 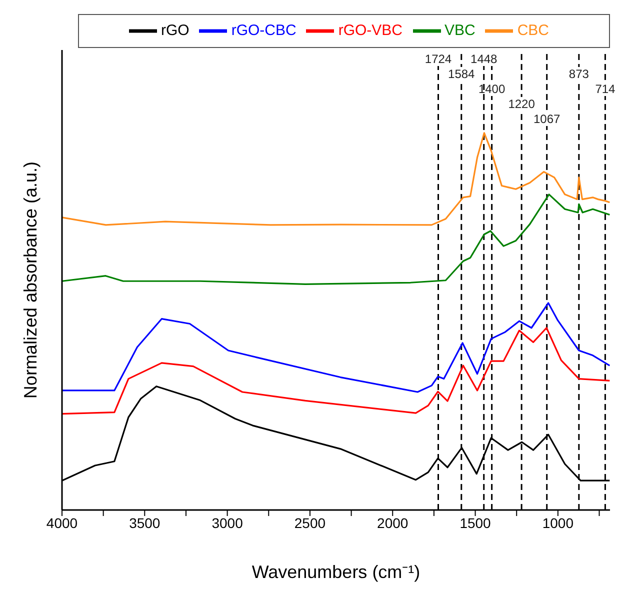 I want to click on ref-line-label: 1448, so click(x=484, y=59).